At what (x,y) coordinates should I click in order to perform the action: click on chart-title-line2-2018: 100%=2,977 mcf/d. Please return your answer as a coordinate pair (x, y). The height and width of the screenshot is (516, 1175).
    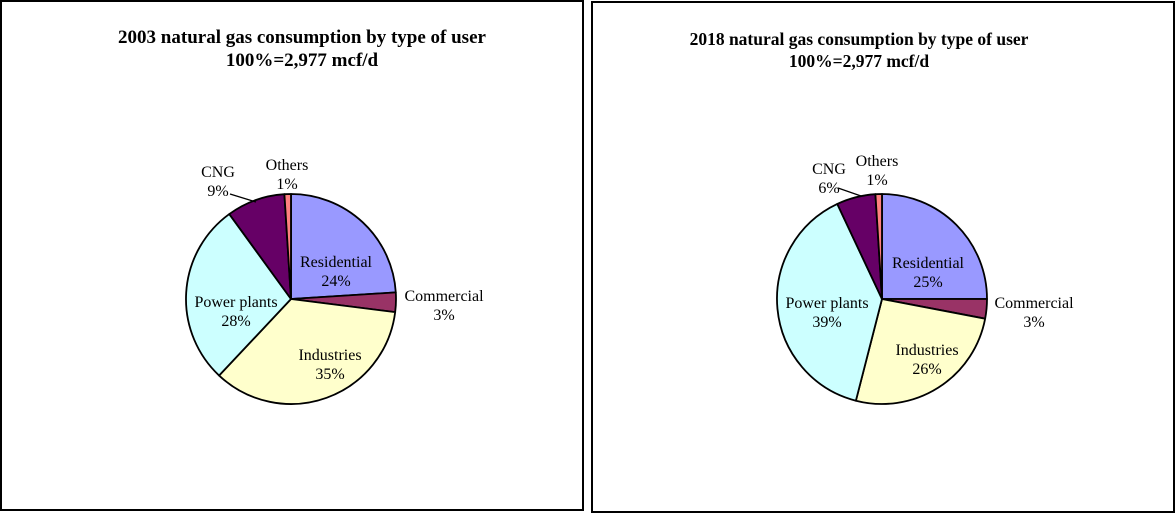
    Looking at the image, I should click on (859, 61).